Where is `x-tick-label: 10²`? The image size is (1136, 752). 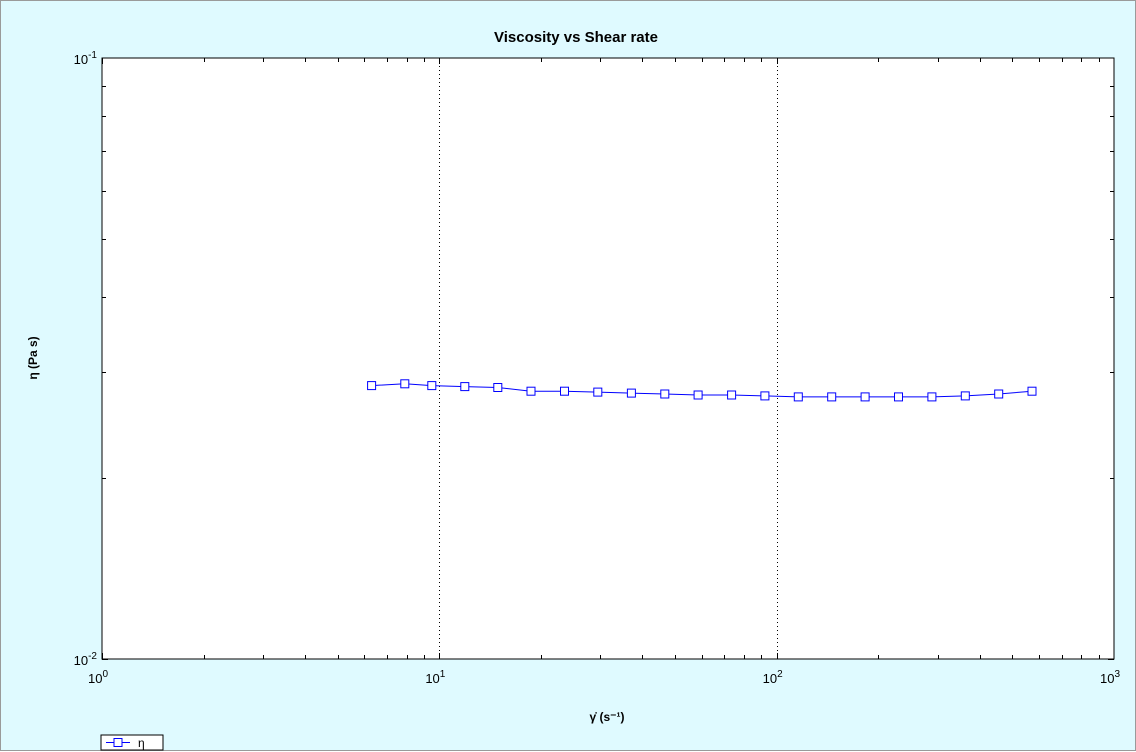 x-tick-label: 10² is located at coordinates (773, 677).